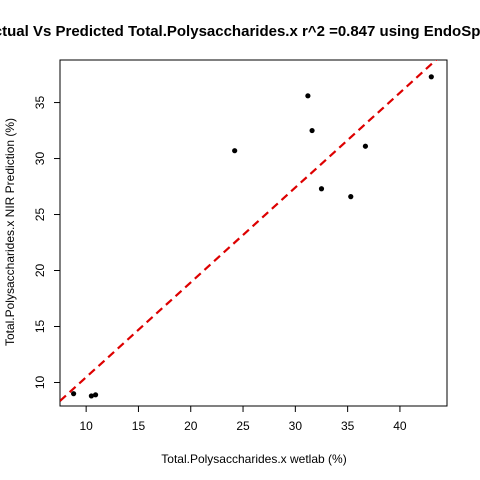 This screenshot has width=480, height=480. I want to click on y-tick-label: 15, so click(40, 327).